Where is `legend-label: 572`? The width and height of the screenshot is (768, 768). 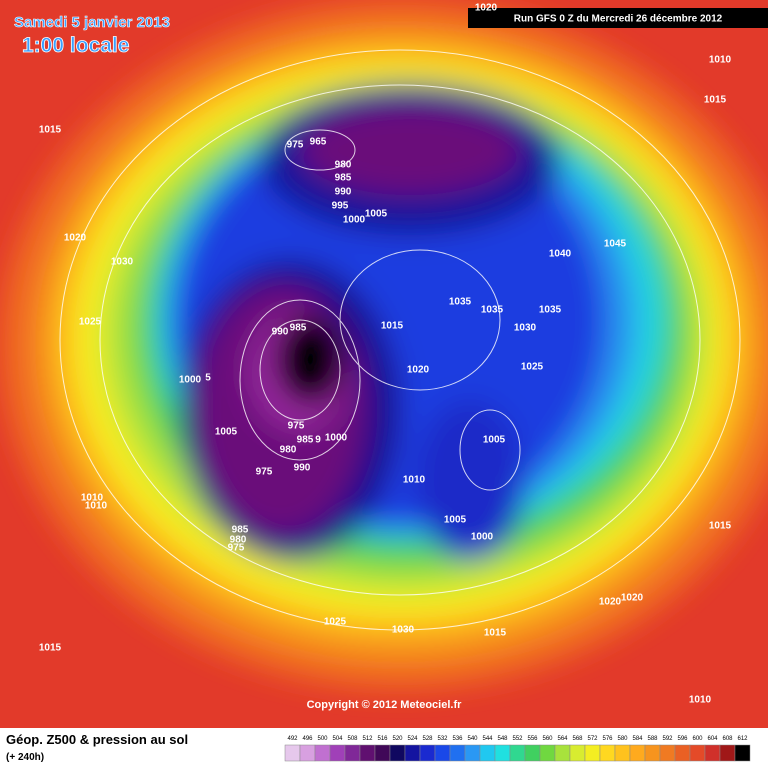
legend-label: 572 is located at coordinates (592, 739).